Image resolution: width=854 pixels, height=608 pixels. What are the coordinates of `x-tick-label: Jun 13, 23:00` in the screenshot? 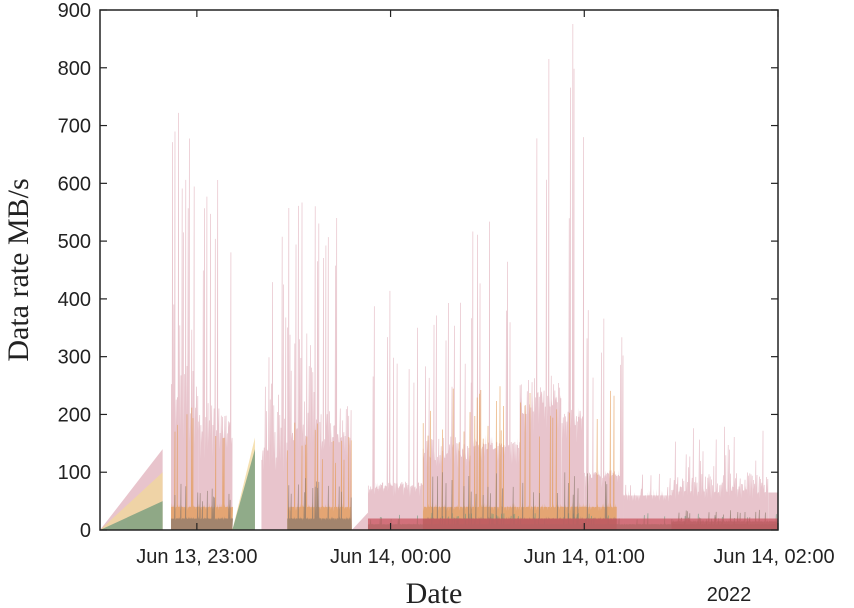 It's located at (196, 557).